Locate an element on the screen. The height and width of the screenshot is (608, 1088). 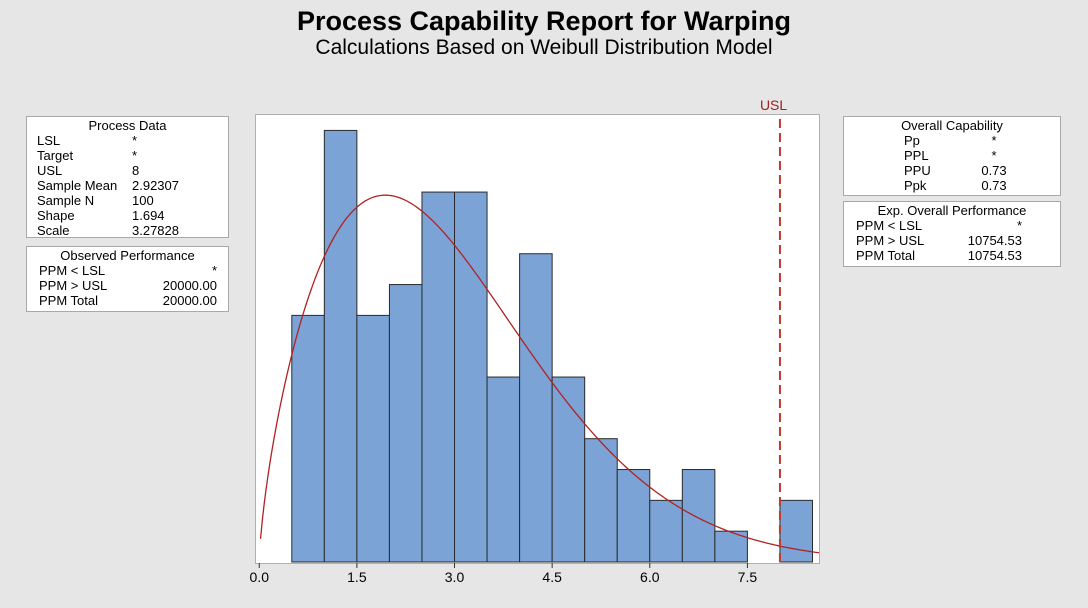
overall-capability-label: Ppk is located at coordinates (915, 185).